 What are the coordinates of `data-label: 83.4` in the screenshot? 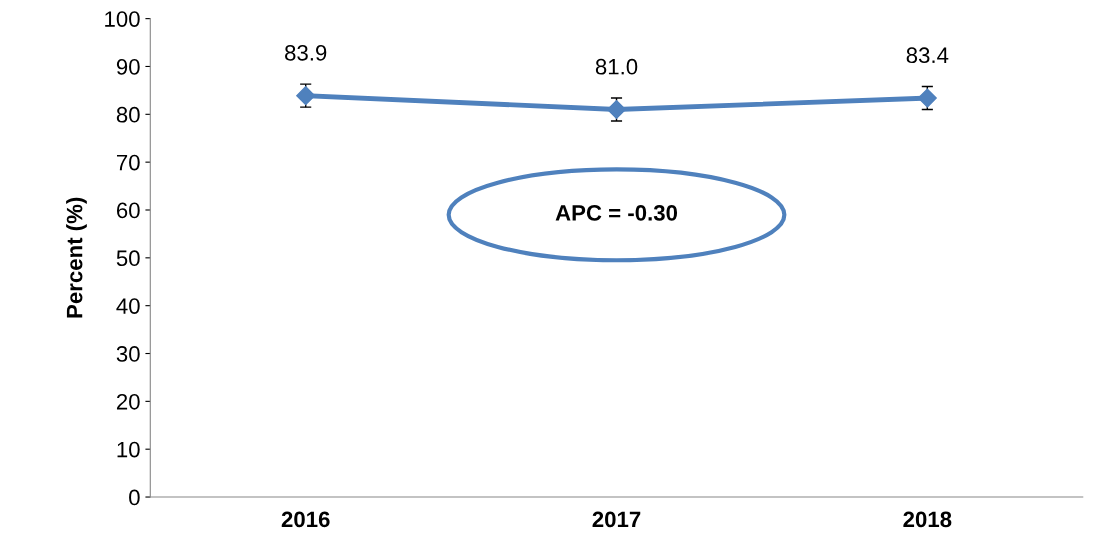 It's located at (927, 55).